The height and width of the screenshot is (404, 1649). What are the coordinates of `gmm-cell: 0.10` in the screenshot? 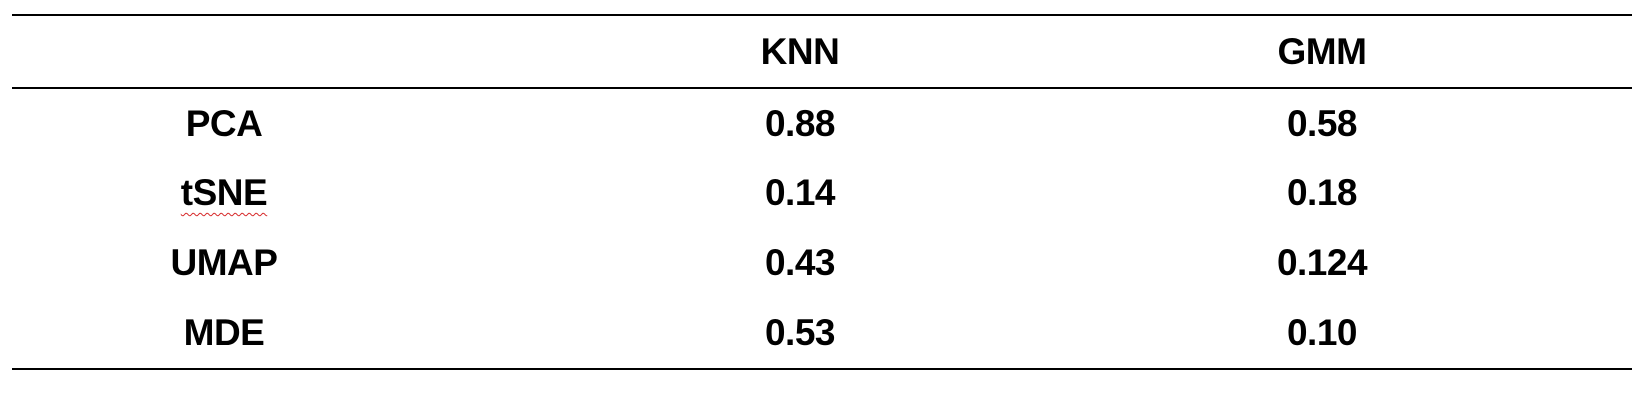 It's located at (1352, 333).